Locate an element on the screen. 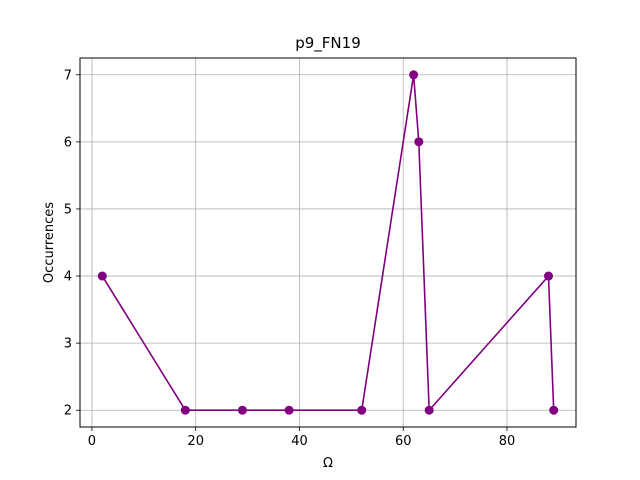 This screenshot has height=480, width=640. y-tick-label: 4 is located at coordinates (68, 277).